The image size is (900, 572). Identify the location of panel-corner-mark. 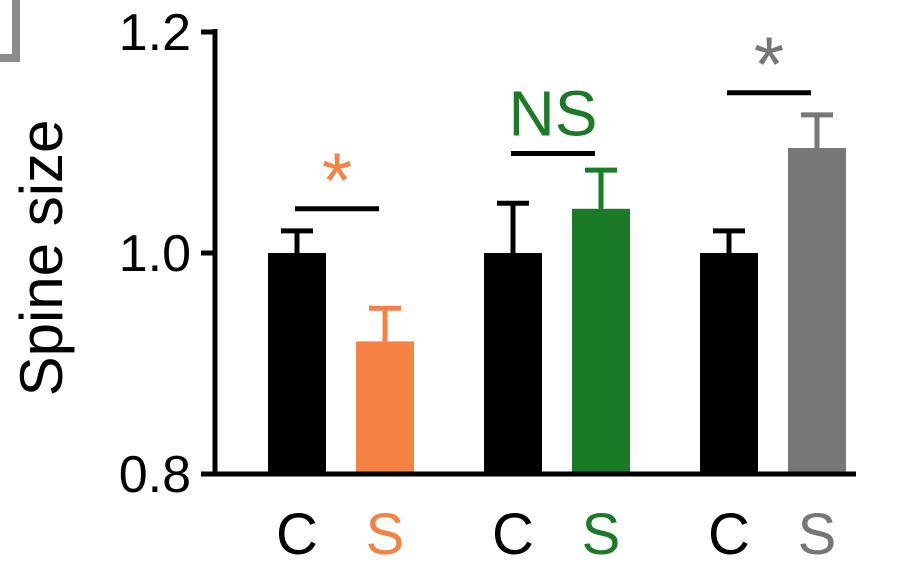
(10, 31).